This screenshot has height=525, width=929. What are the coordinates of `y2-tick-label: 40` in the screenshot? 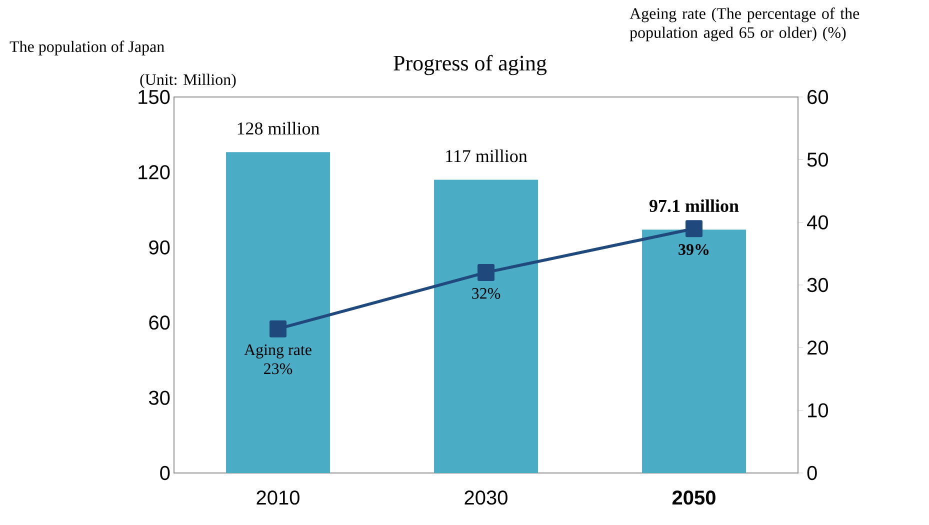 It's located at (817, 222).